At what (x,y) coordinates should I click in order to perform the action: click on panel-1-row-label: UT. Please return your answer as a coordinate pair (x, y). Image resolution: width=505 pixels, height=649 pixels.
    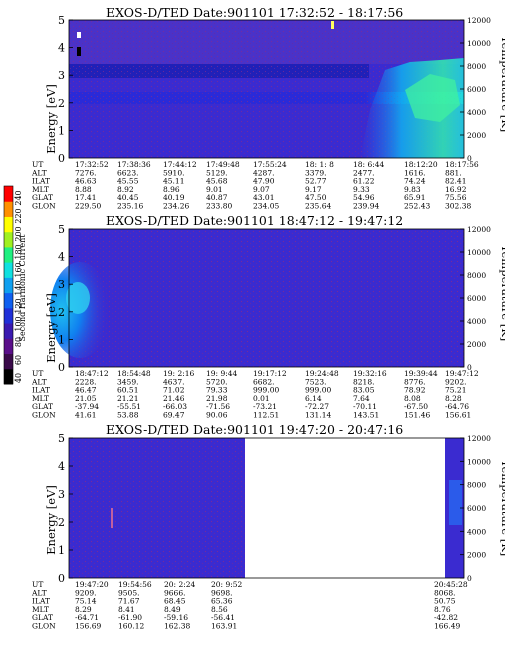
    Looking at the image, I should click on (37, 164).